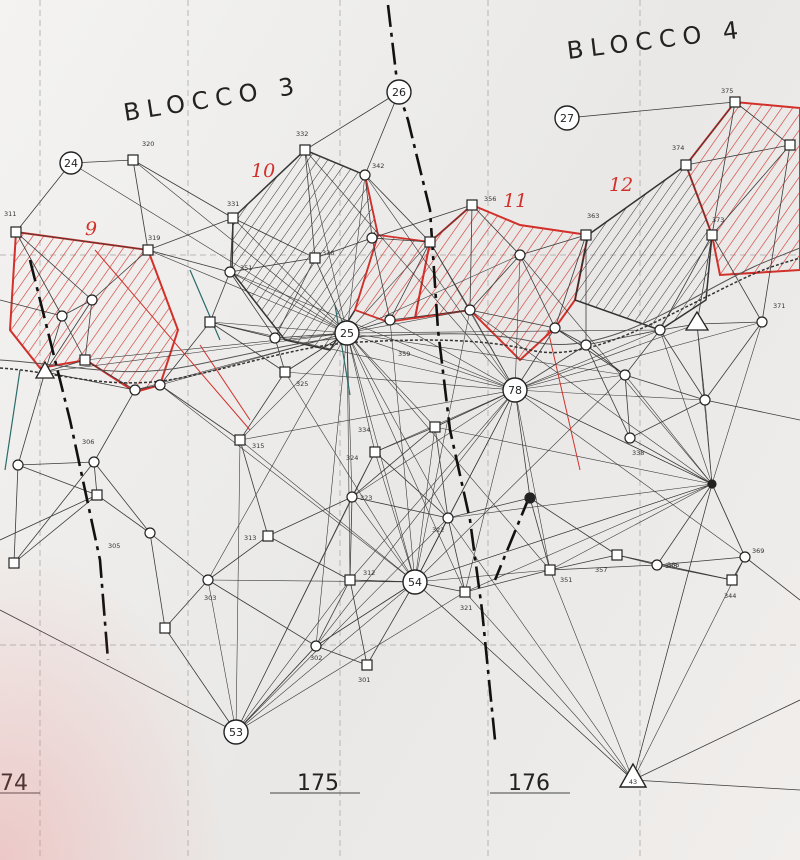  I want to click on station-number-label: 321, so click(466, 608).